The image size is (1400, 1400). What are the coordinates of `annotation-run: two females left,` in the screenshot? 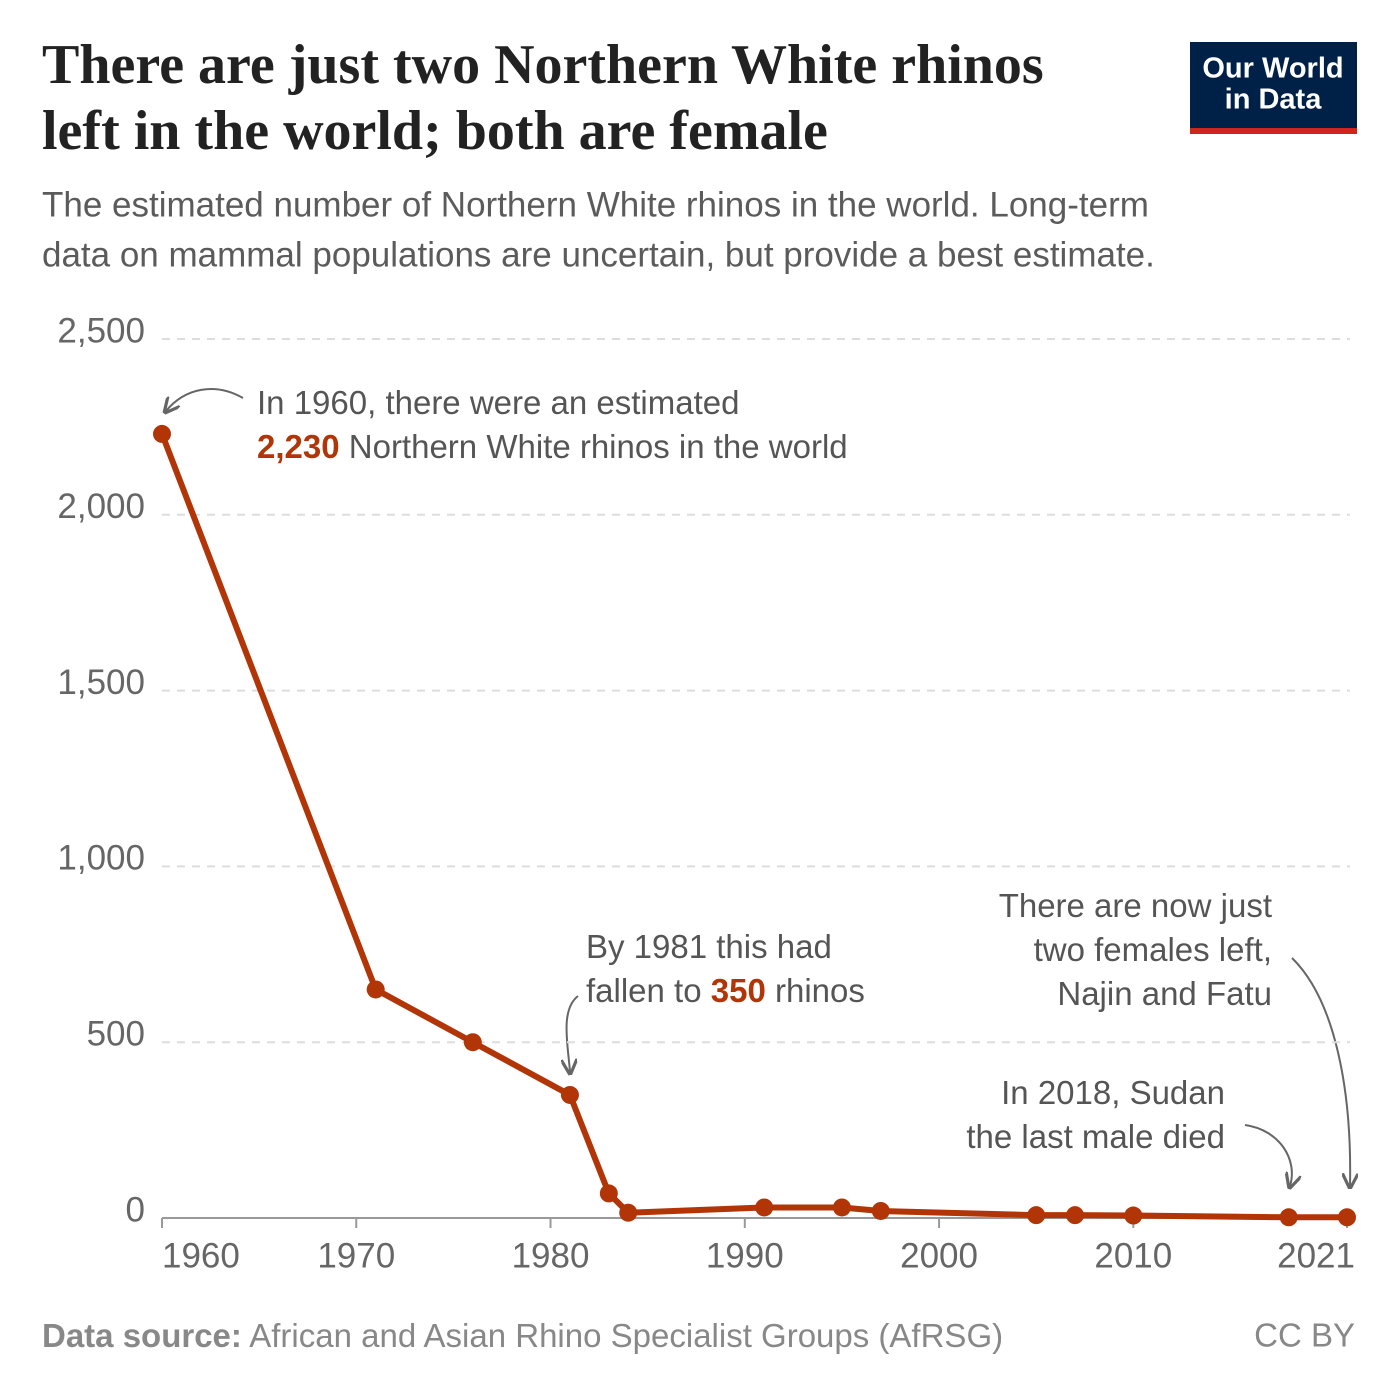 It's located at (1153, 949).